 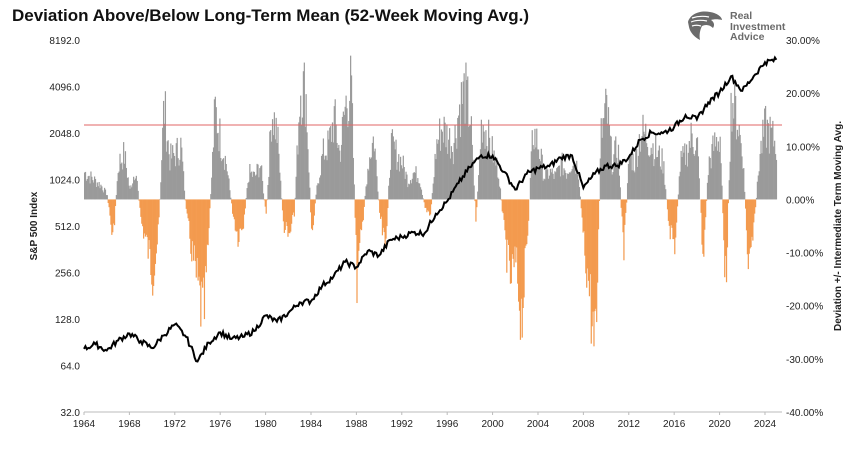 I want to click on brand-line-3: Advice, so click(x=747, y=37).